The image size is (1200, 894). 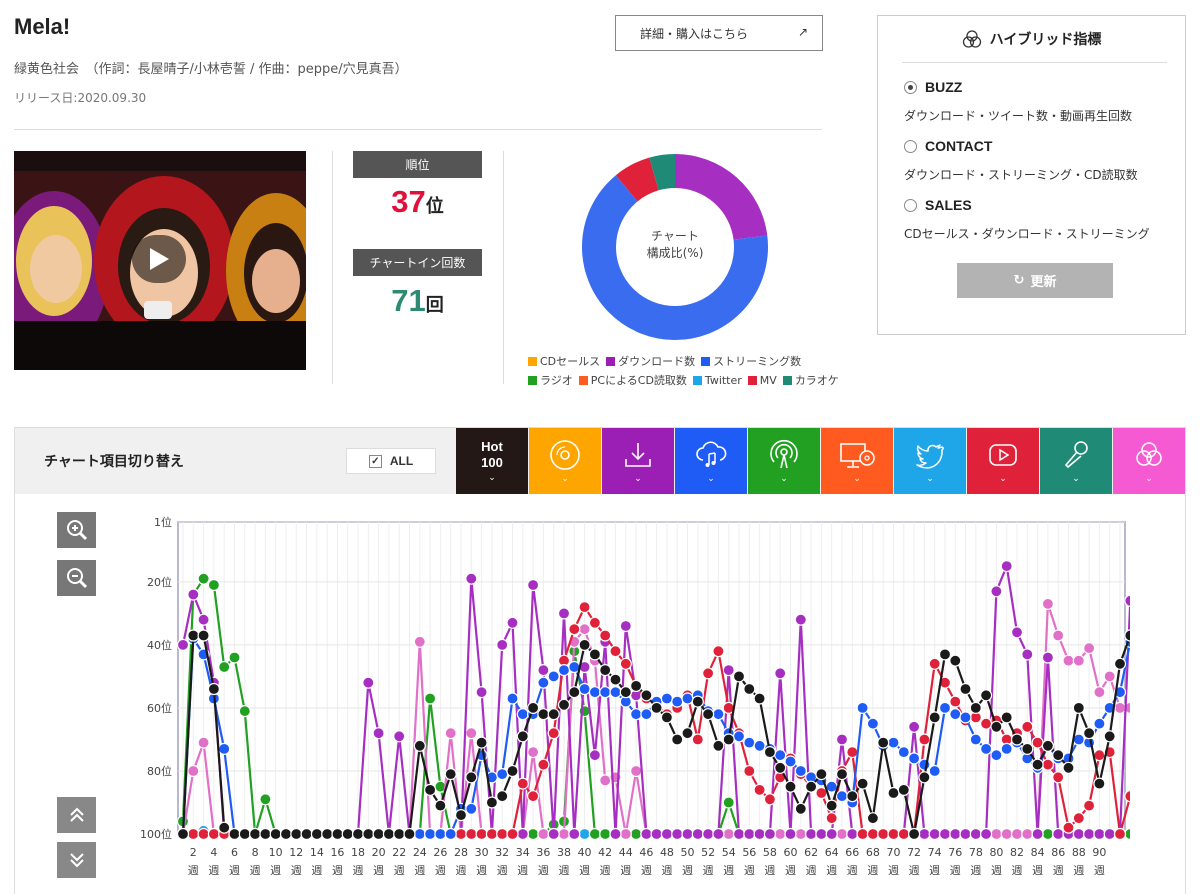 I want to click on category-streaming: ⌄, so click(x=711, y=461).